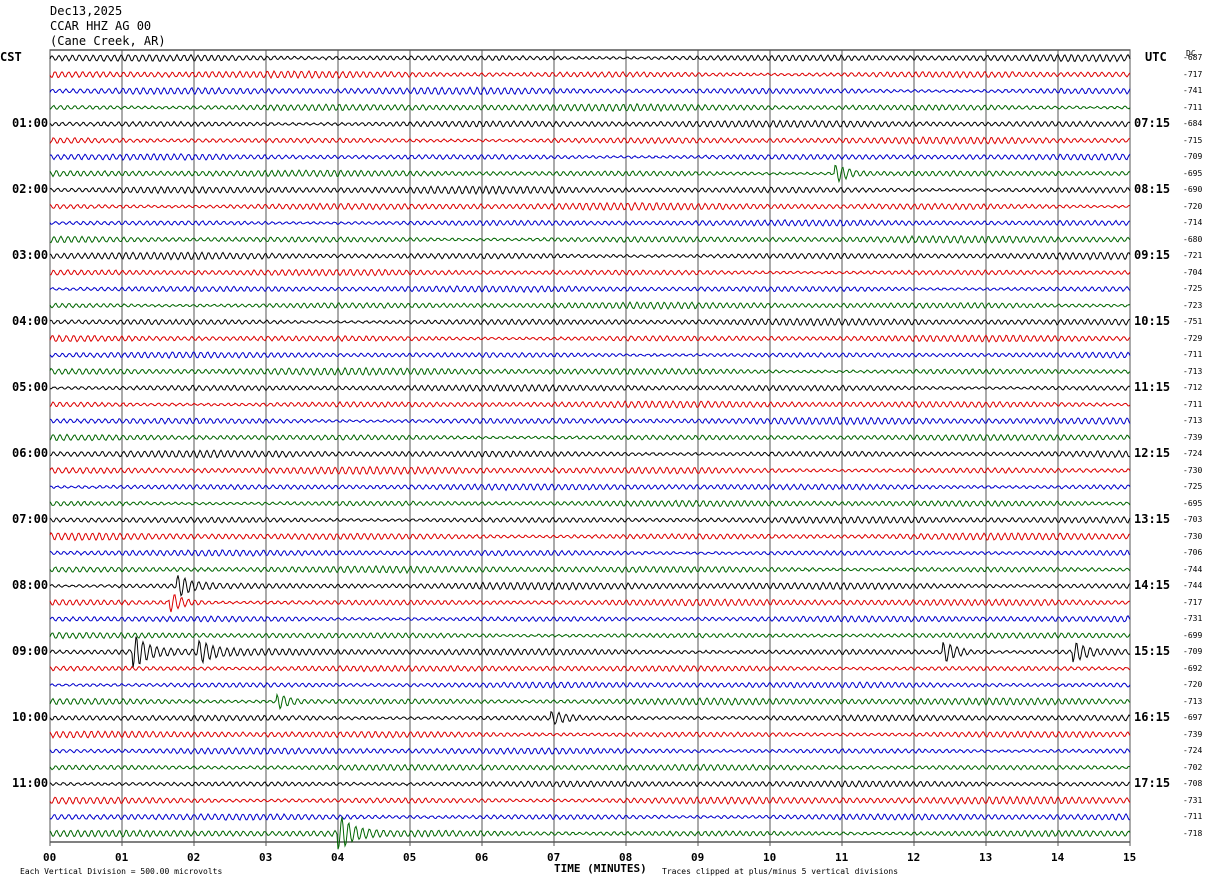 The height and width of the screenshot is (886, 1210). Describe the element at coordinates (1152, 123) in the screenshot. I see `right-hour-label: 07:15` at that location.